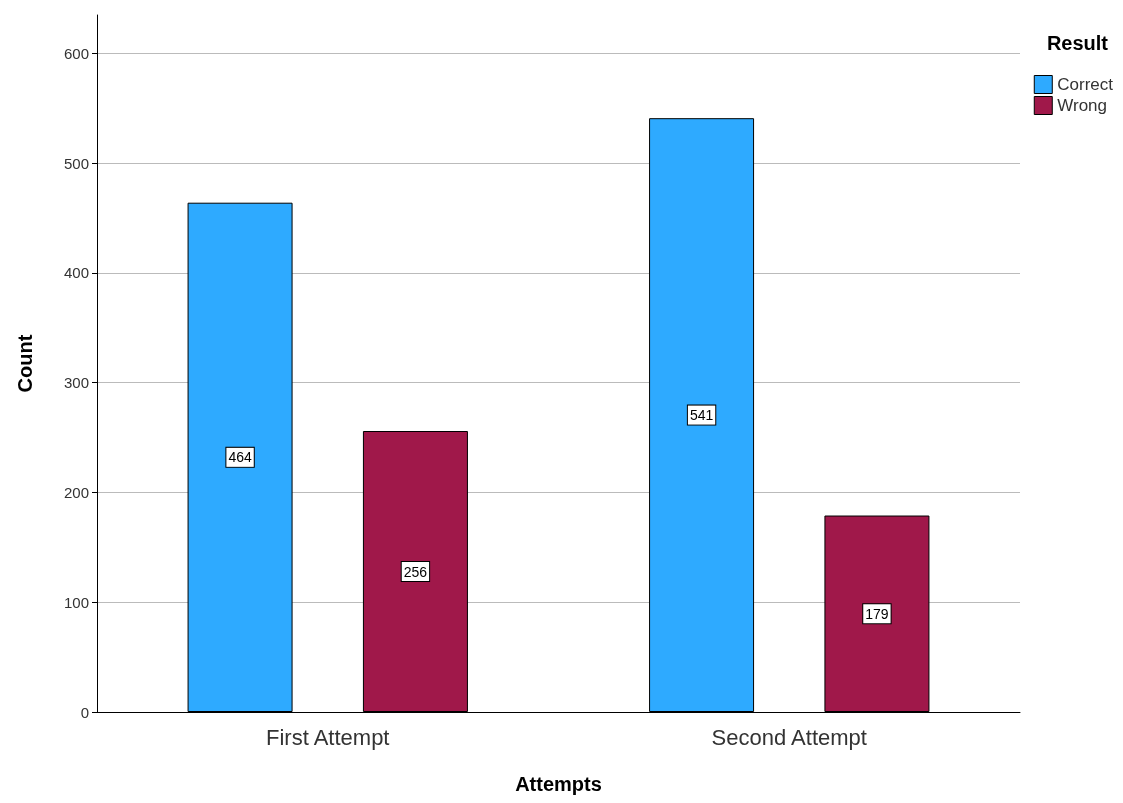  Describe the element at coordinates (240, 457) in the screenshot. I see `data-label: 464` at that location.